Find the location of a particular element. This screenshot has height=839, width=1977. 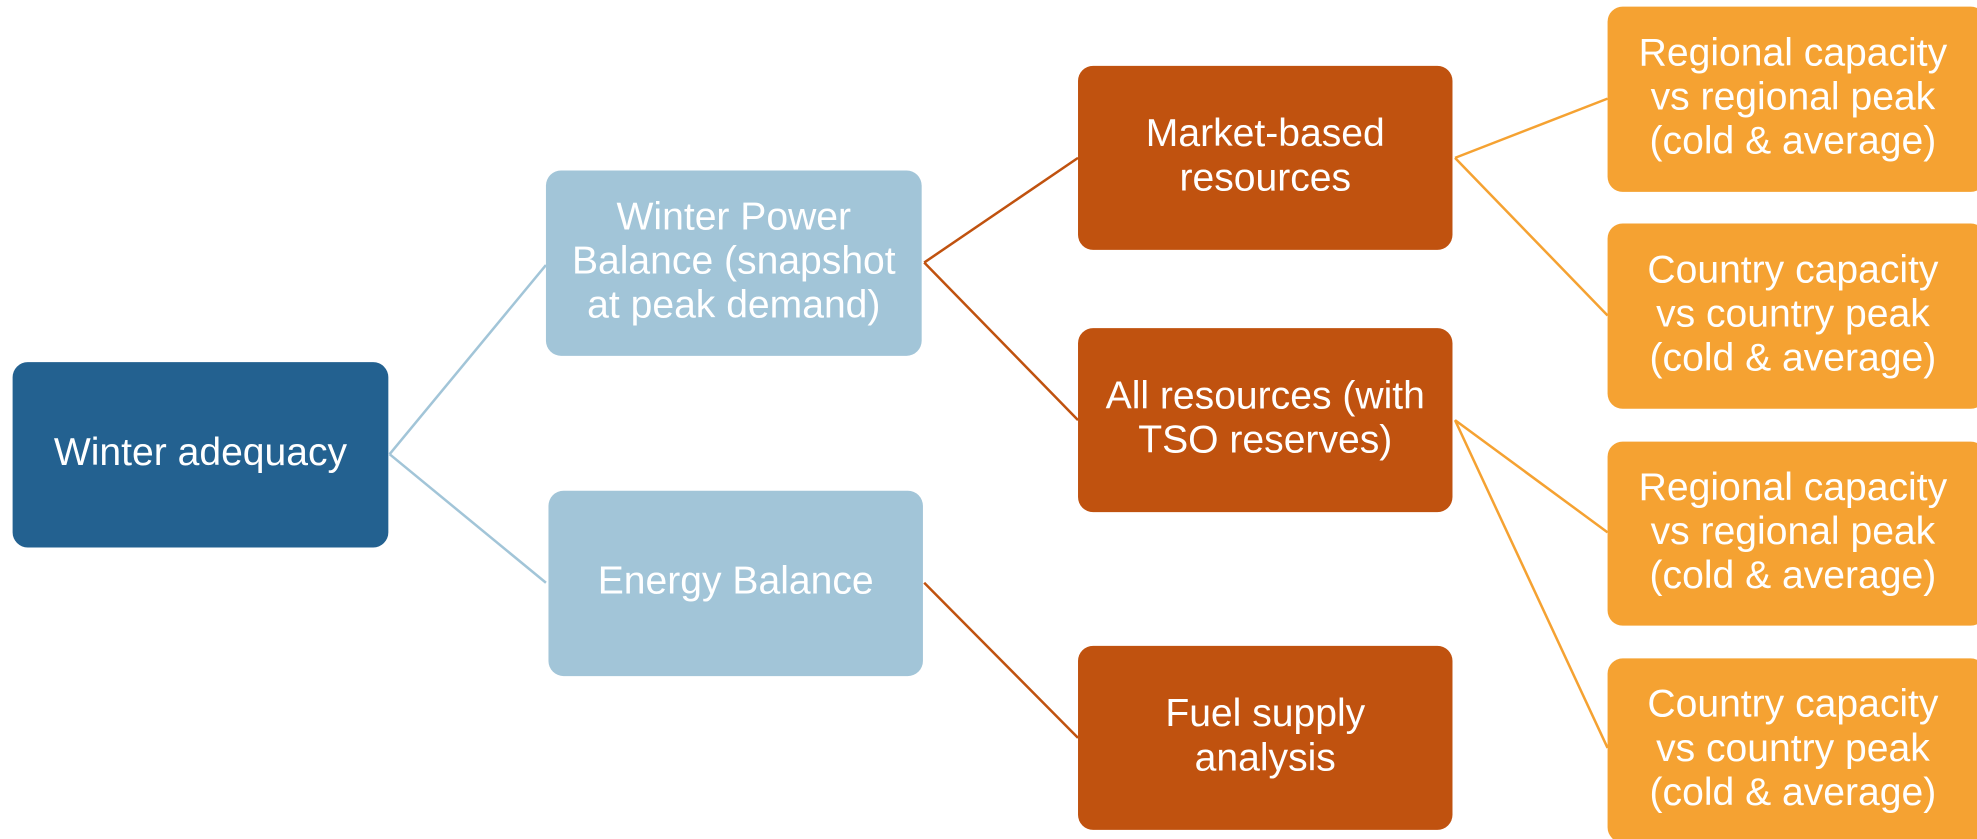

node-label: Energy Balance is located at coordinates (736, 581).